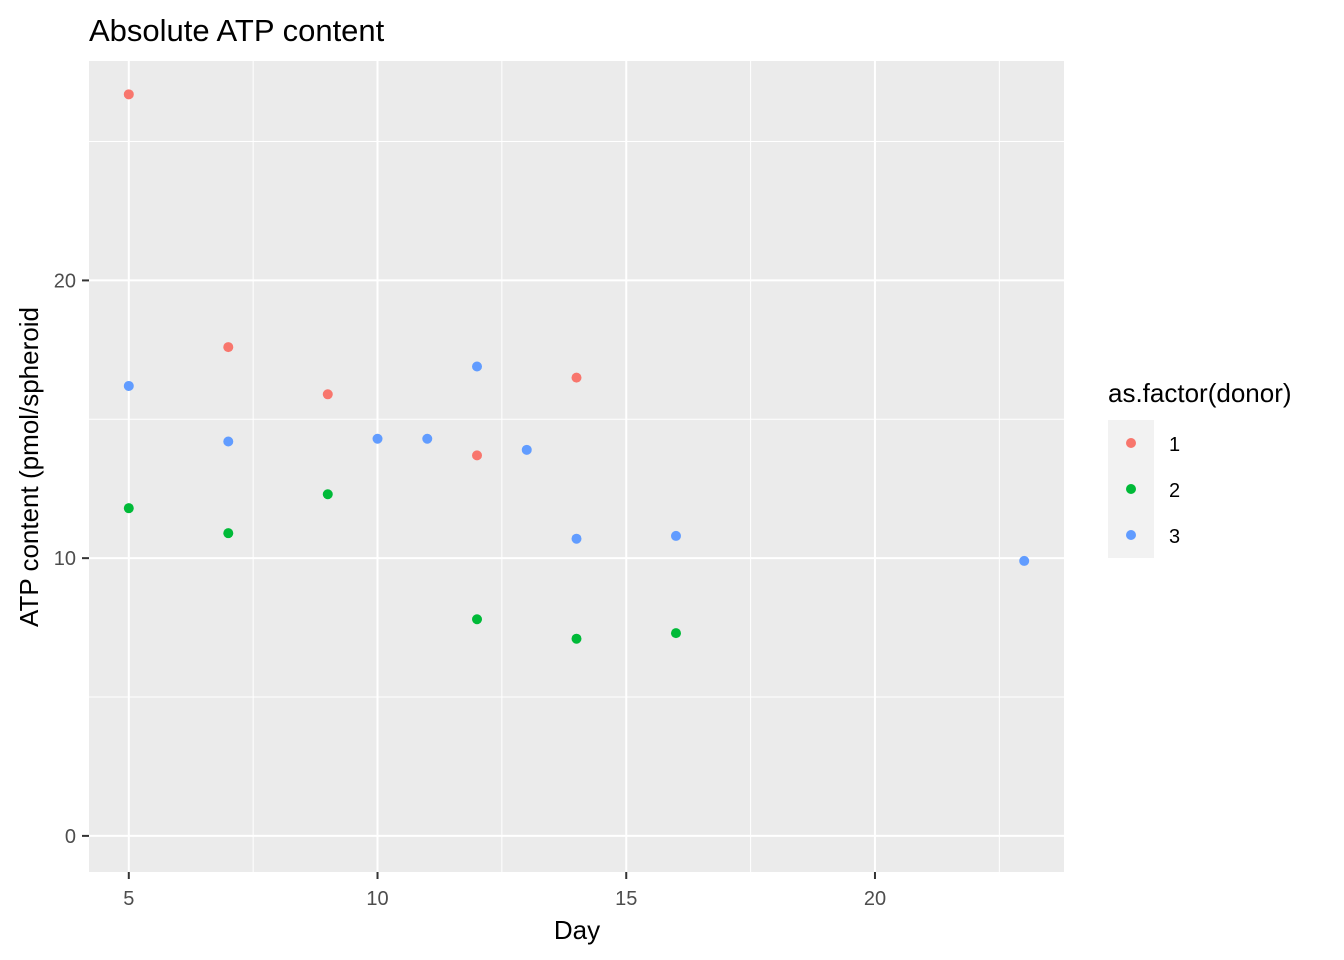 Image resolution: width=1344 pixels, height=960 pixels. Describe the element at coordinates (1174, 491) in the screenshot. I see `legend-label: 2` at that location.